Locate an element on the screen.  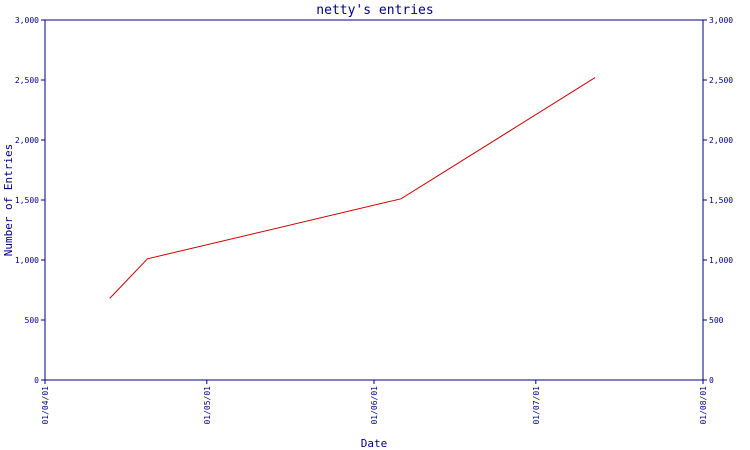
x-axis-title: Date is located at coordinates (374, 443).